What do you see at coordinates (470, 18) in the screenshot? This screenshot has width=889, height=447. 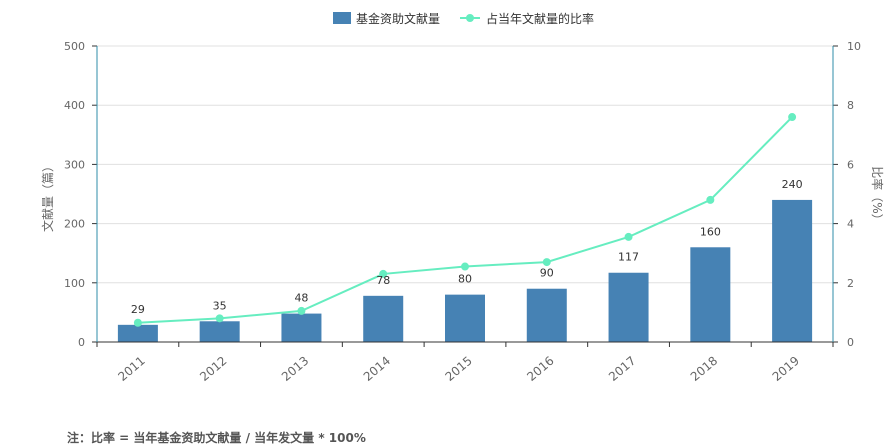 I see `legend-swatch-line-marker` at bounding box center [470, 18].